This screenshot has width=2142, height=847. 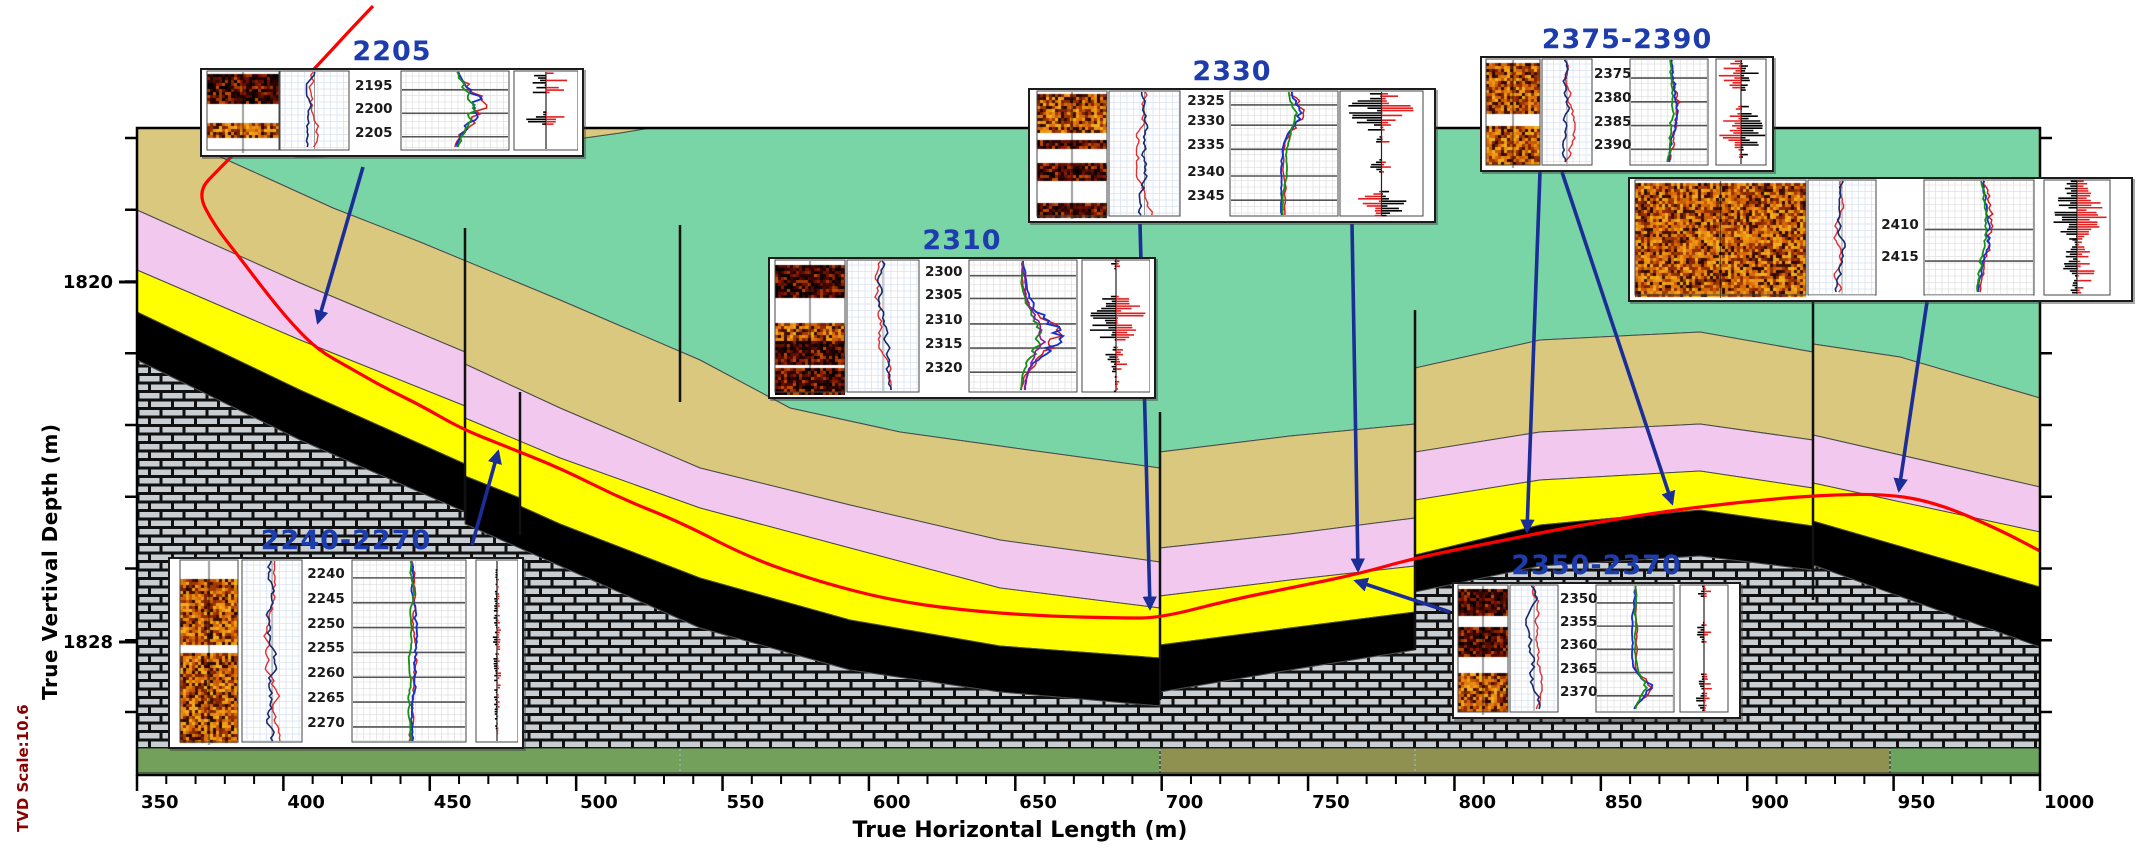 I want to click on depth-label: 2245, so click(x=326, y=598).